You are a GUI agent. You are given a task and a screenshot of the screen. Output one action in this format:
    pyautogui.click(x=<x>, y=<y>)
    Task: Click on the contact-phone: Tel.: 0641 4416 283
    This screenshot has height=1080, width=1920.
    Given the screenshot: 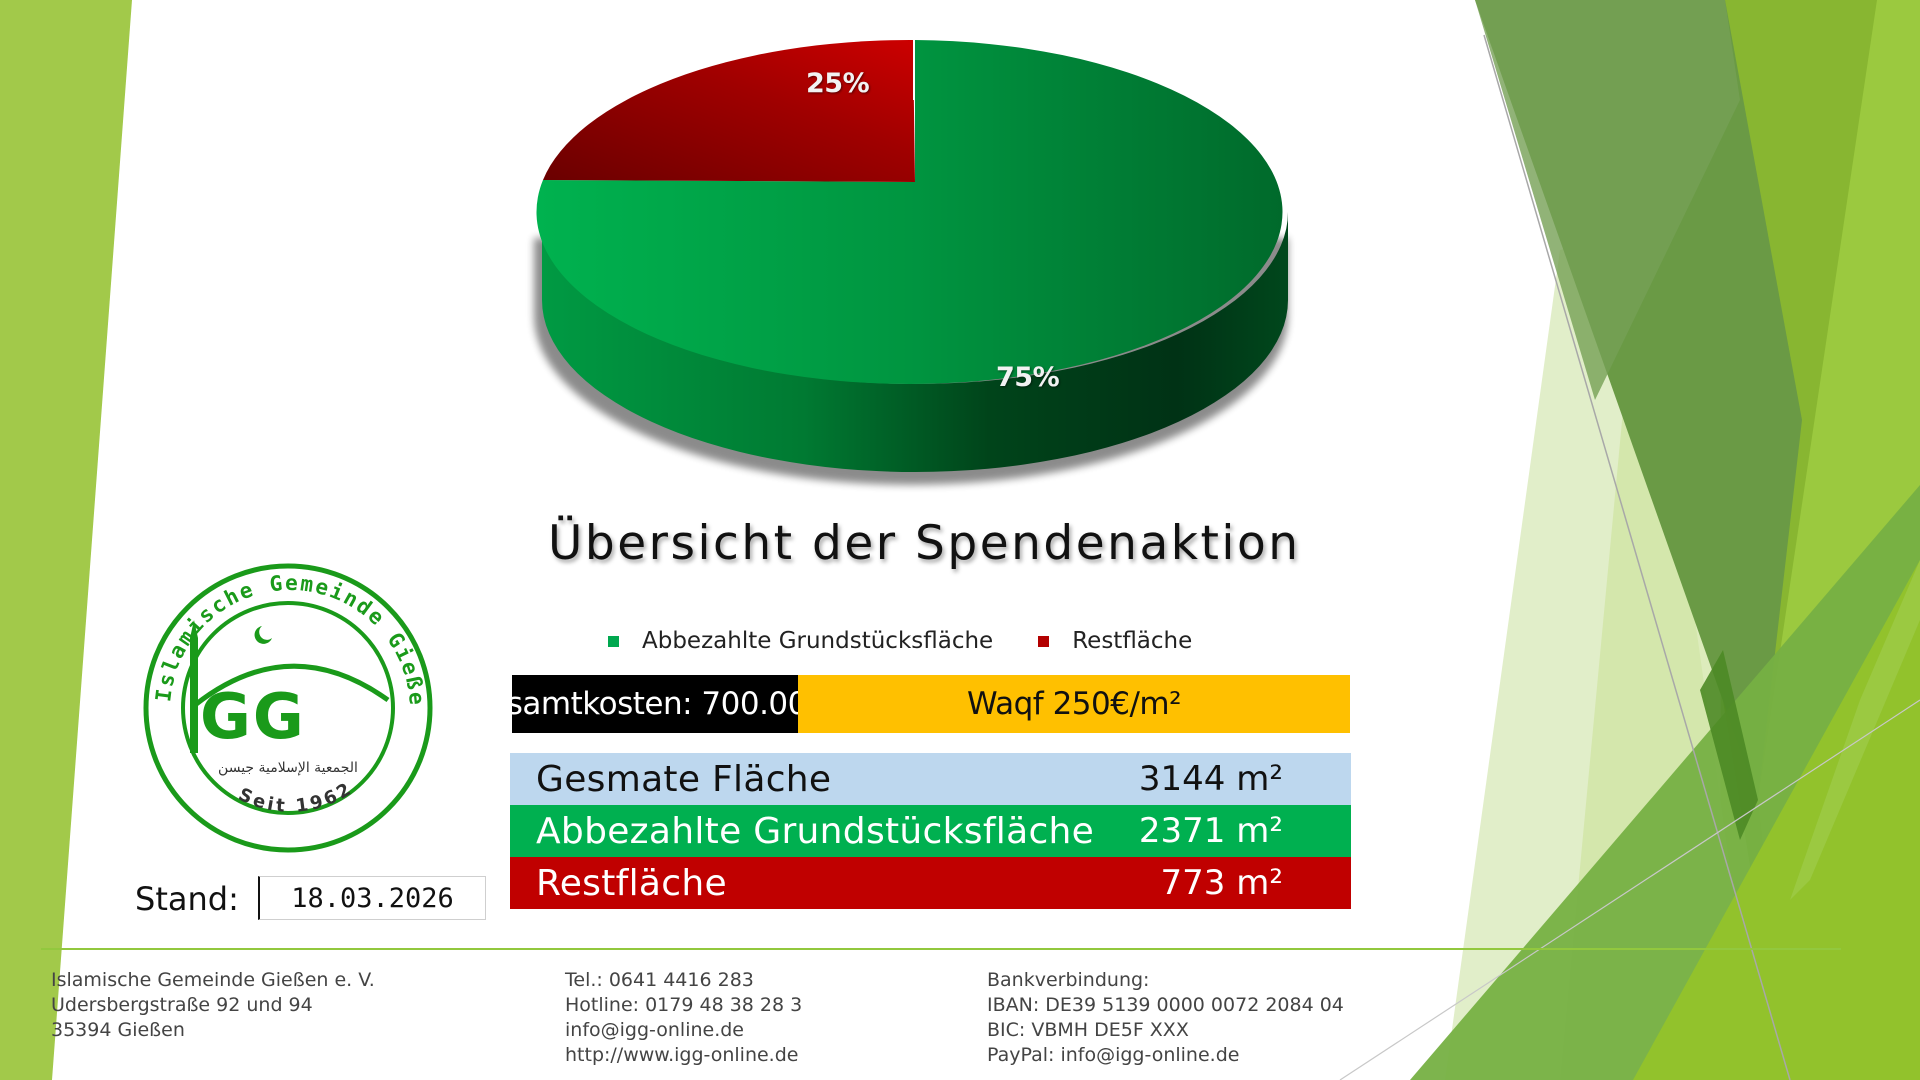 What is the action you would take?
    pyautogui.click(x=659, y=980)
    